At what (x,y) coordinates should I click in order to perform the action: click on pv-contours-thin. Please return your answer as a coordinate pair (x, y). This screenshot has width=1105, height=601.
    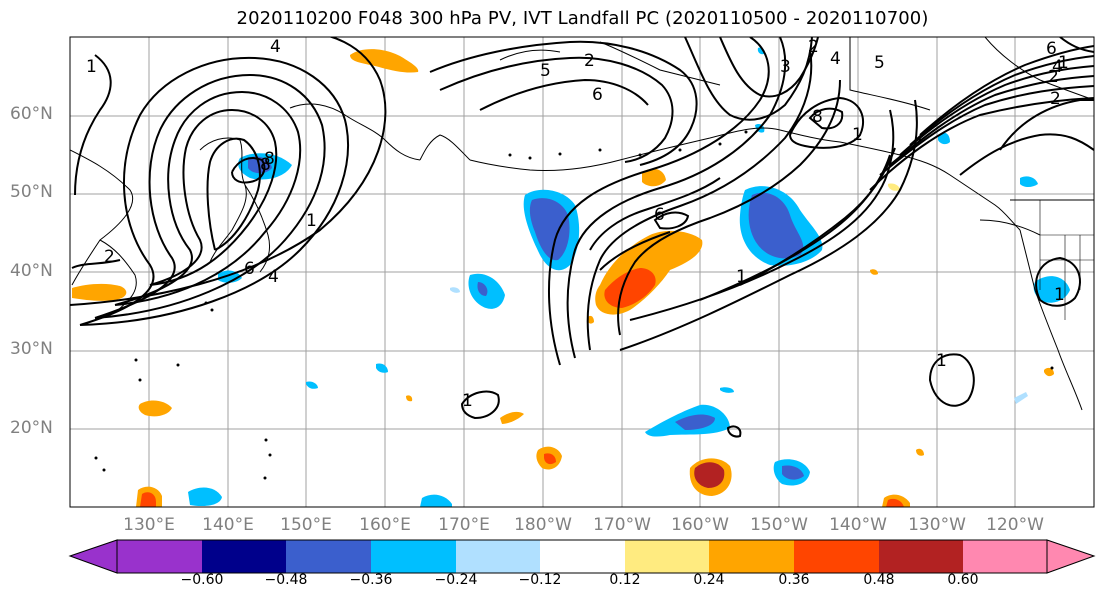
    Looking at the image, I should click on (530, 55).